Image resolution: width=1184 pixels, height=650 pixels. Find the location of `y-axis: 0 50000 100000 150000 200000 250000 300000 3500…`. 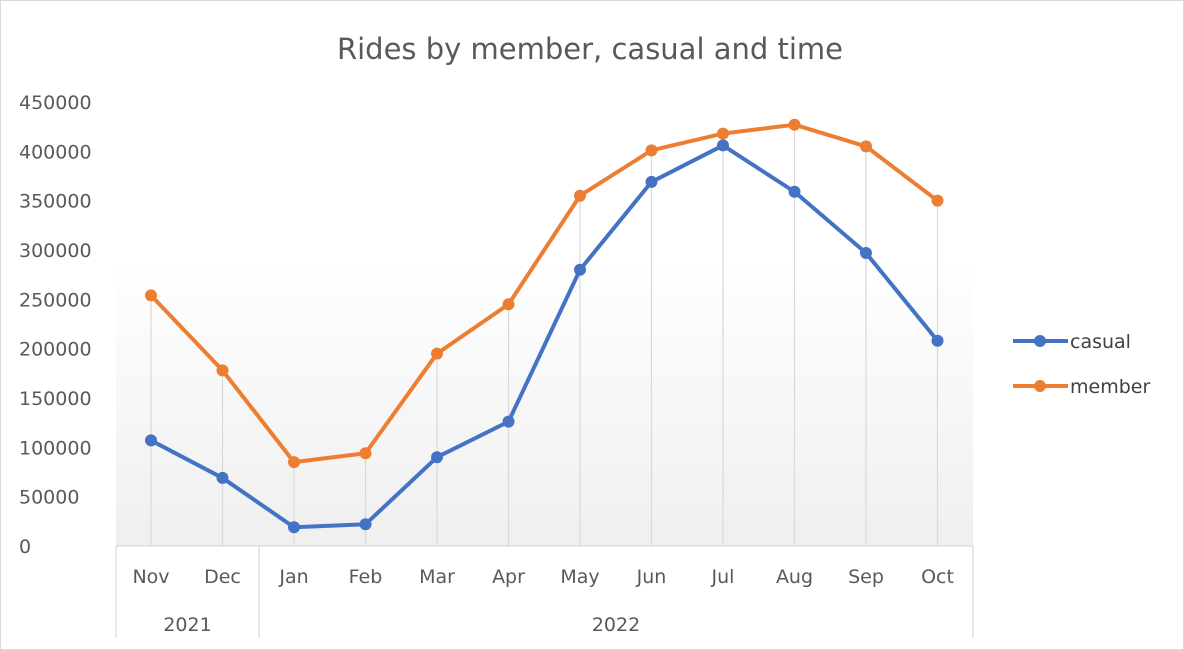

y-axis: 0 50000 100000 150000 200000 250000 300000 3500… is located at coordinates (55, 325).